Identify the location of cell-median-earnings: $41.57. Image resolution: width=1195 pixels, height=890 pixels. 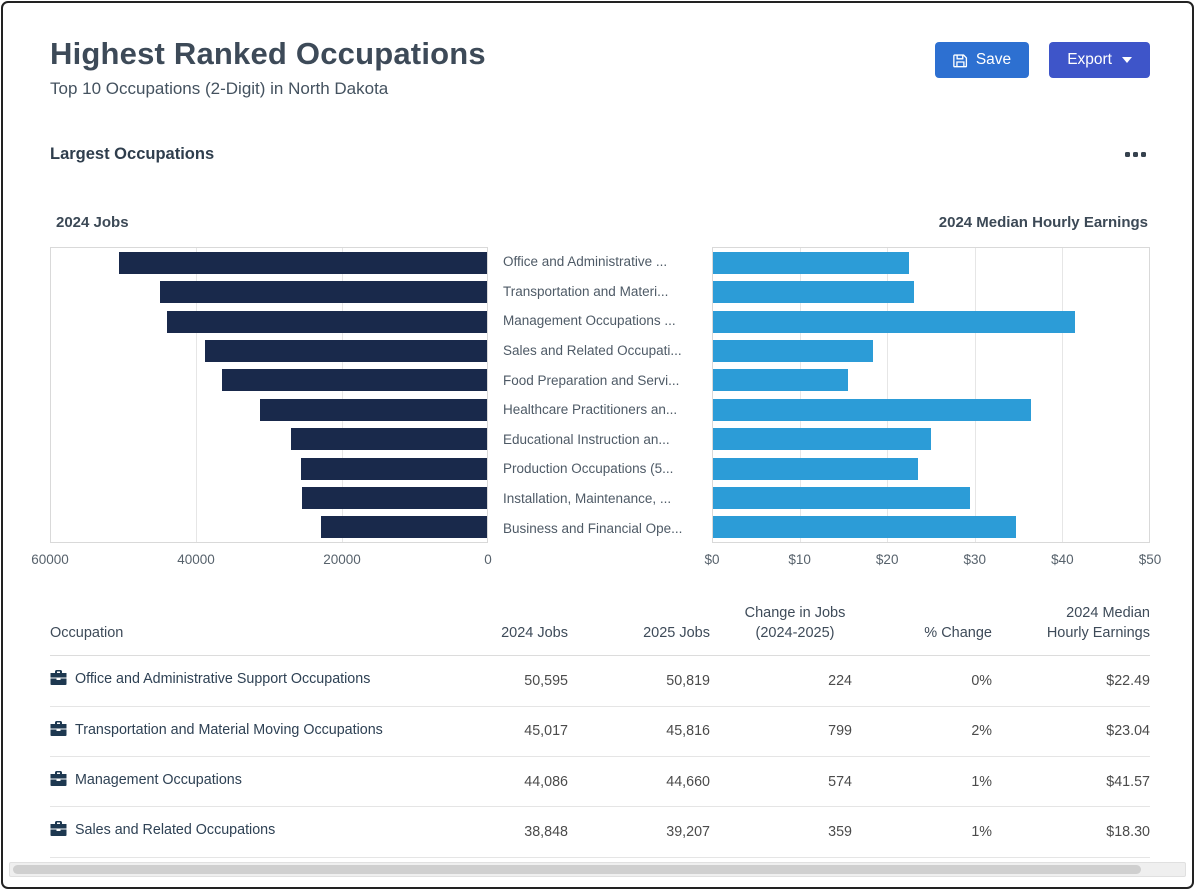
(1071, 782).